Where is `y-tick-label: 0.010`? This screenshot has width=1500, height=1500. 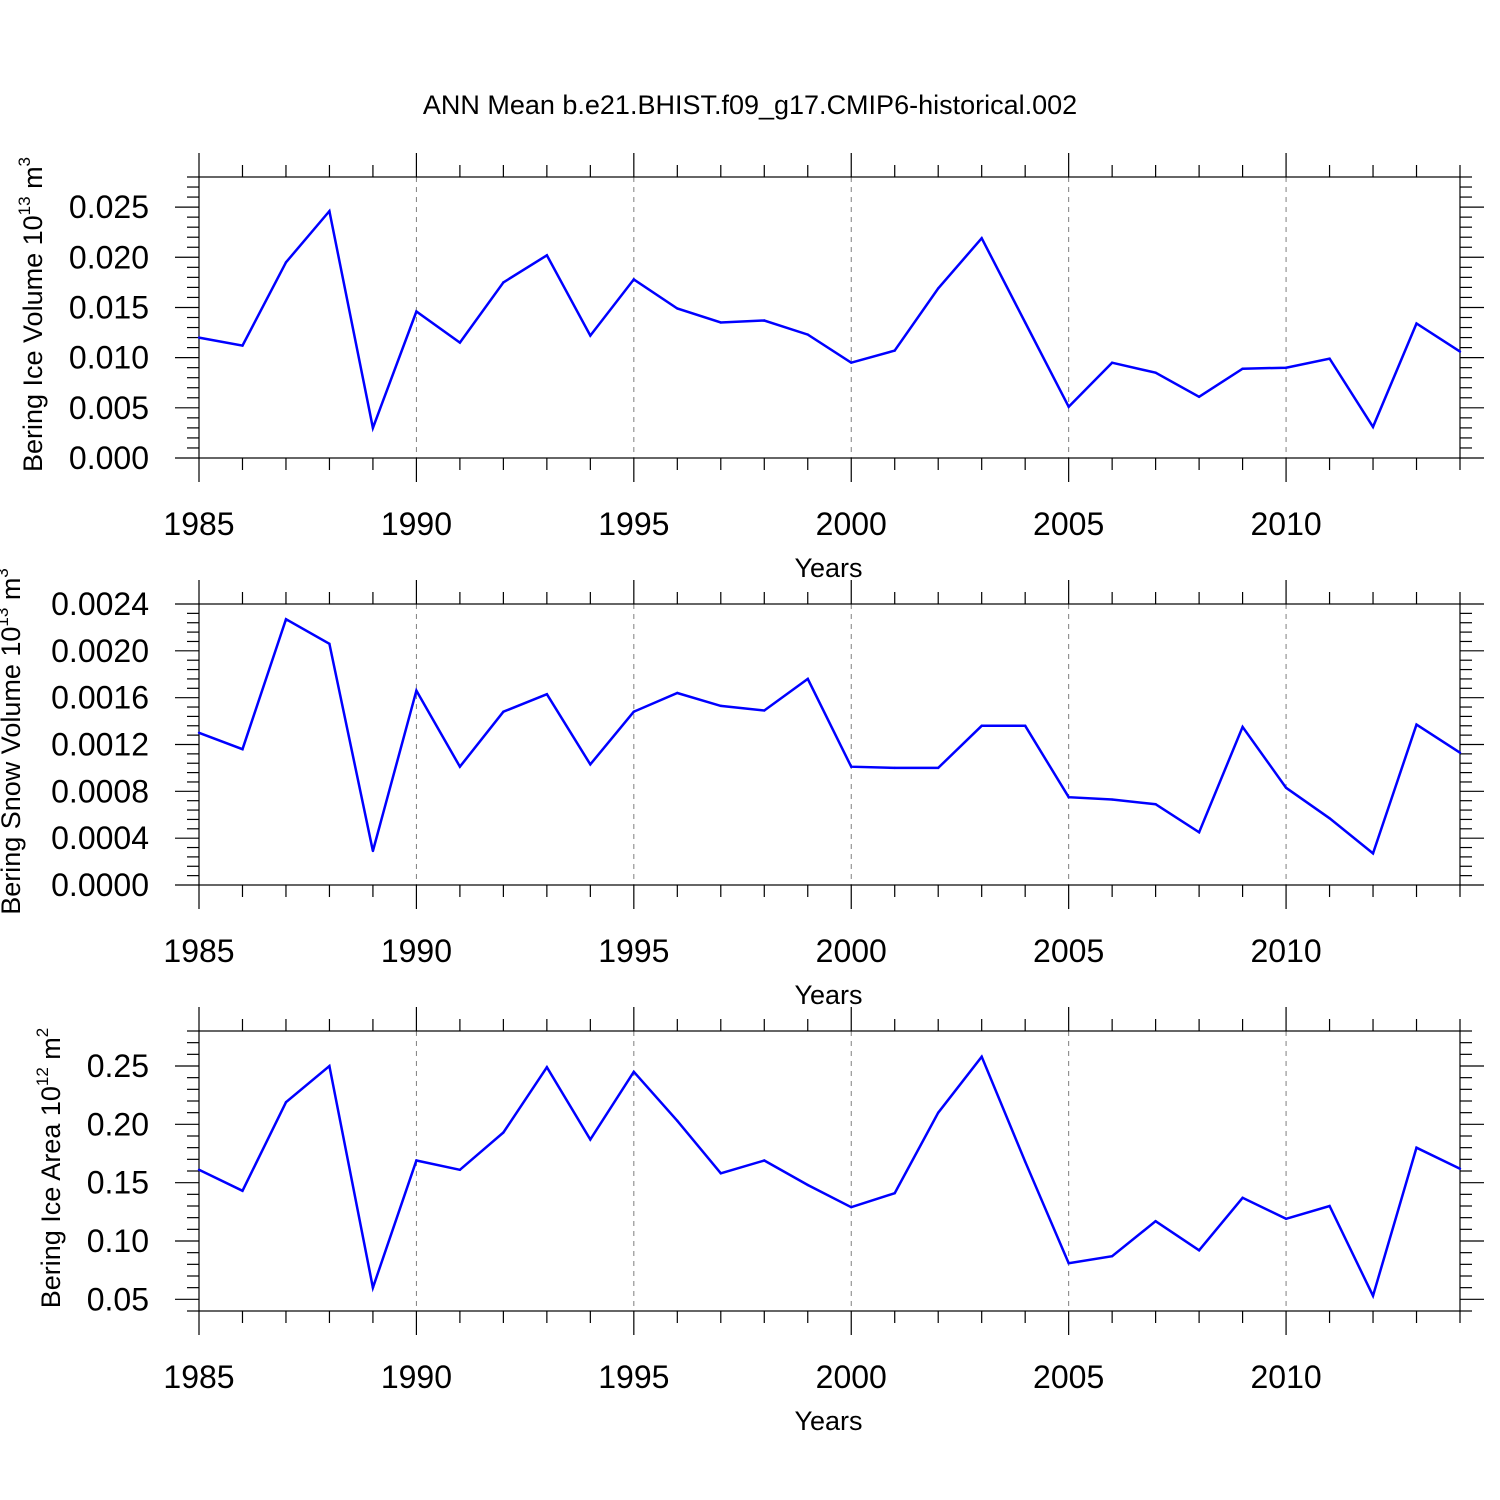 y-tick-label: 0.010 is located at coordinates (109, 358).